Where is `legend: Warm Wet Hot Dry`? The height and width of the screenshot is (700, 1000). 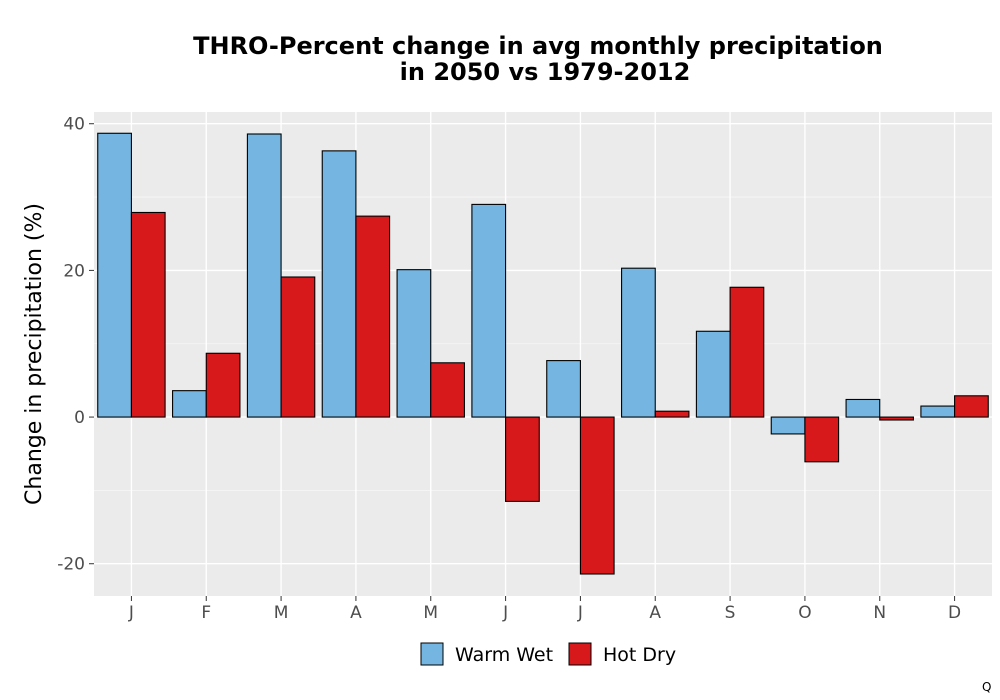
legend: Warm Wet Hot Dry is located at coordinates (548, 654).